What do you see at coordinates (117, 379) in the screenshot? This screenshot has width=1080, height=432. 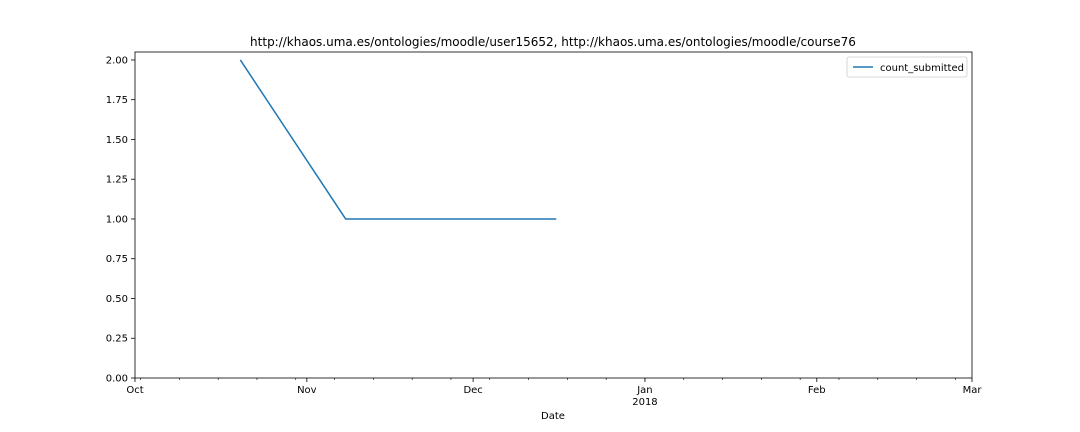 I see `y-tick-label: 0.00` at bounding box center [117, 379].